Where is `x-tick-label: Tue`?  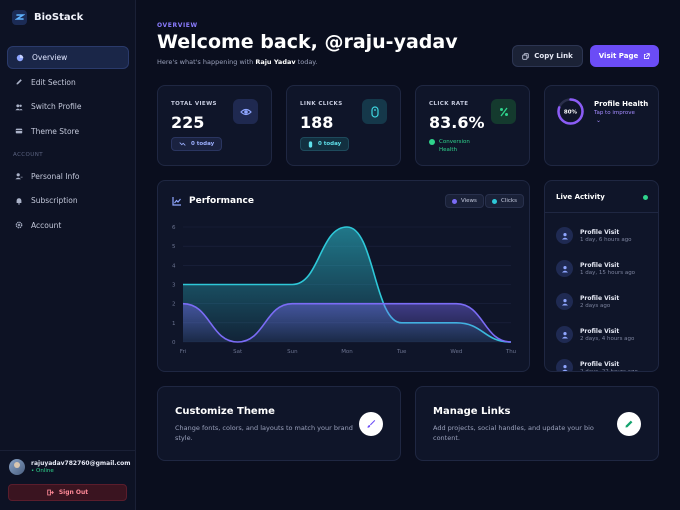
x-tick-label: Tue is located at coordinates (401, 352).